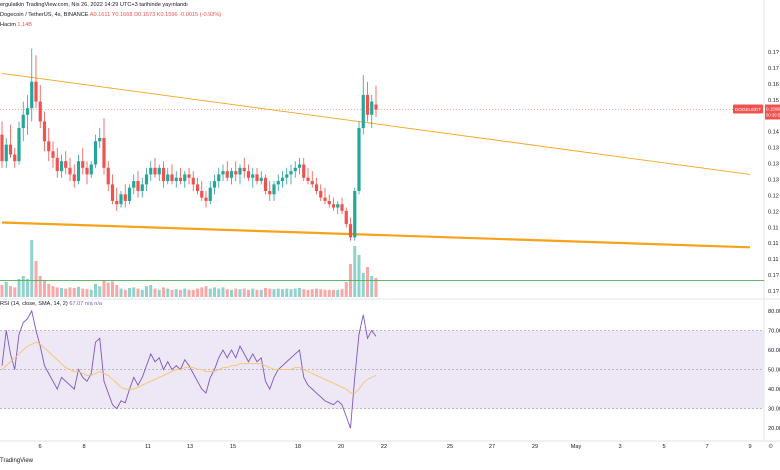 The width and height of the screenshot is (780, 470). Describe the element at coordinates (83, 447) in the screenshot. I see `x-axis-label: 8` at that location.